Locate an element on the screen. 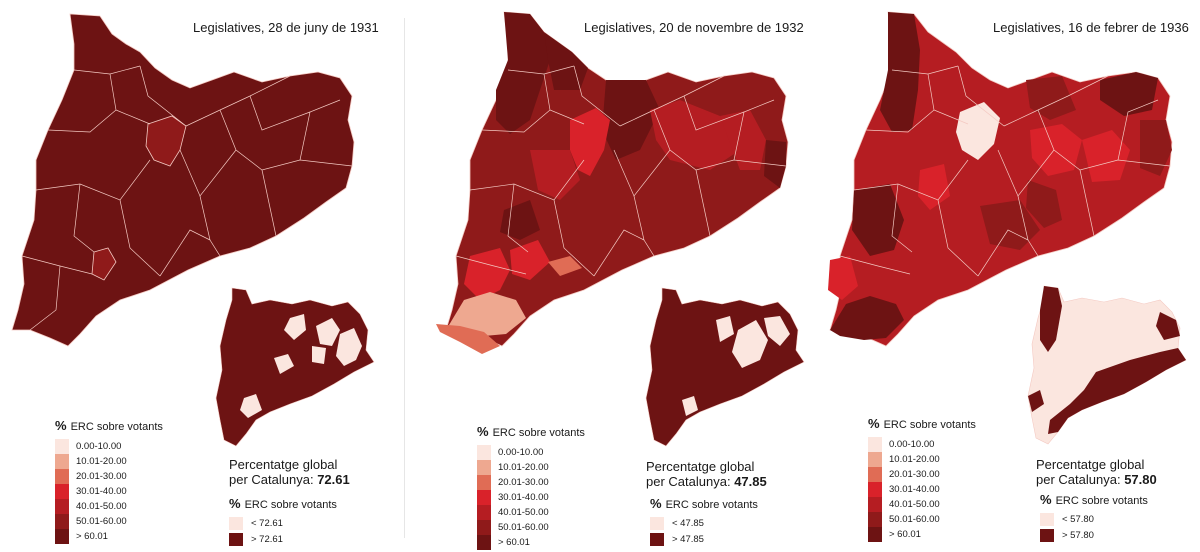 The width and height of the screenshot is (1200, 552). legend-item: > 47.85 is located at coordinates (704, 539).